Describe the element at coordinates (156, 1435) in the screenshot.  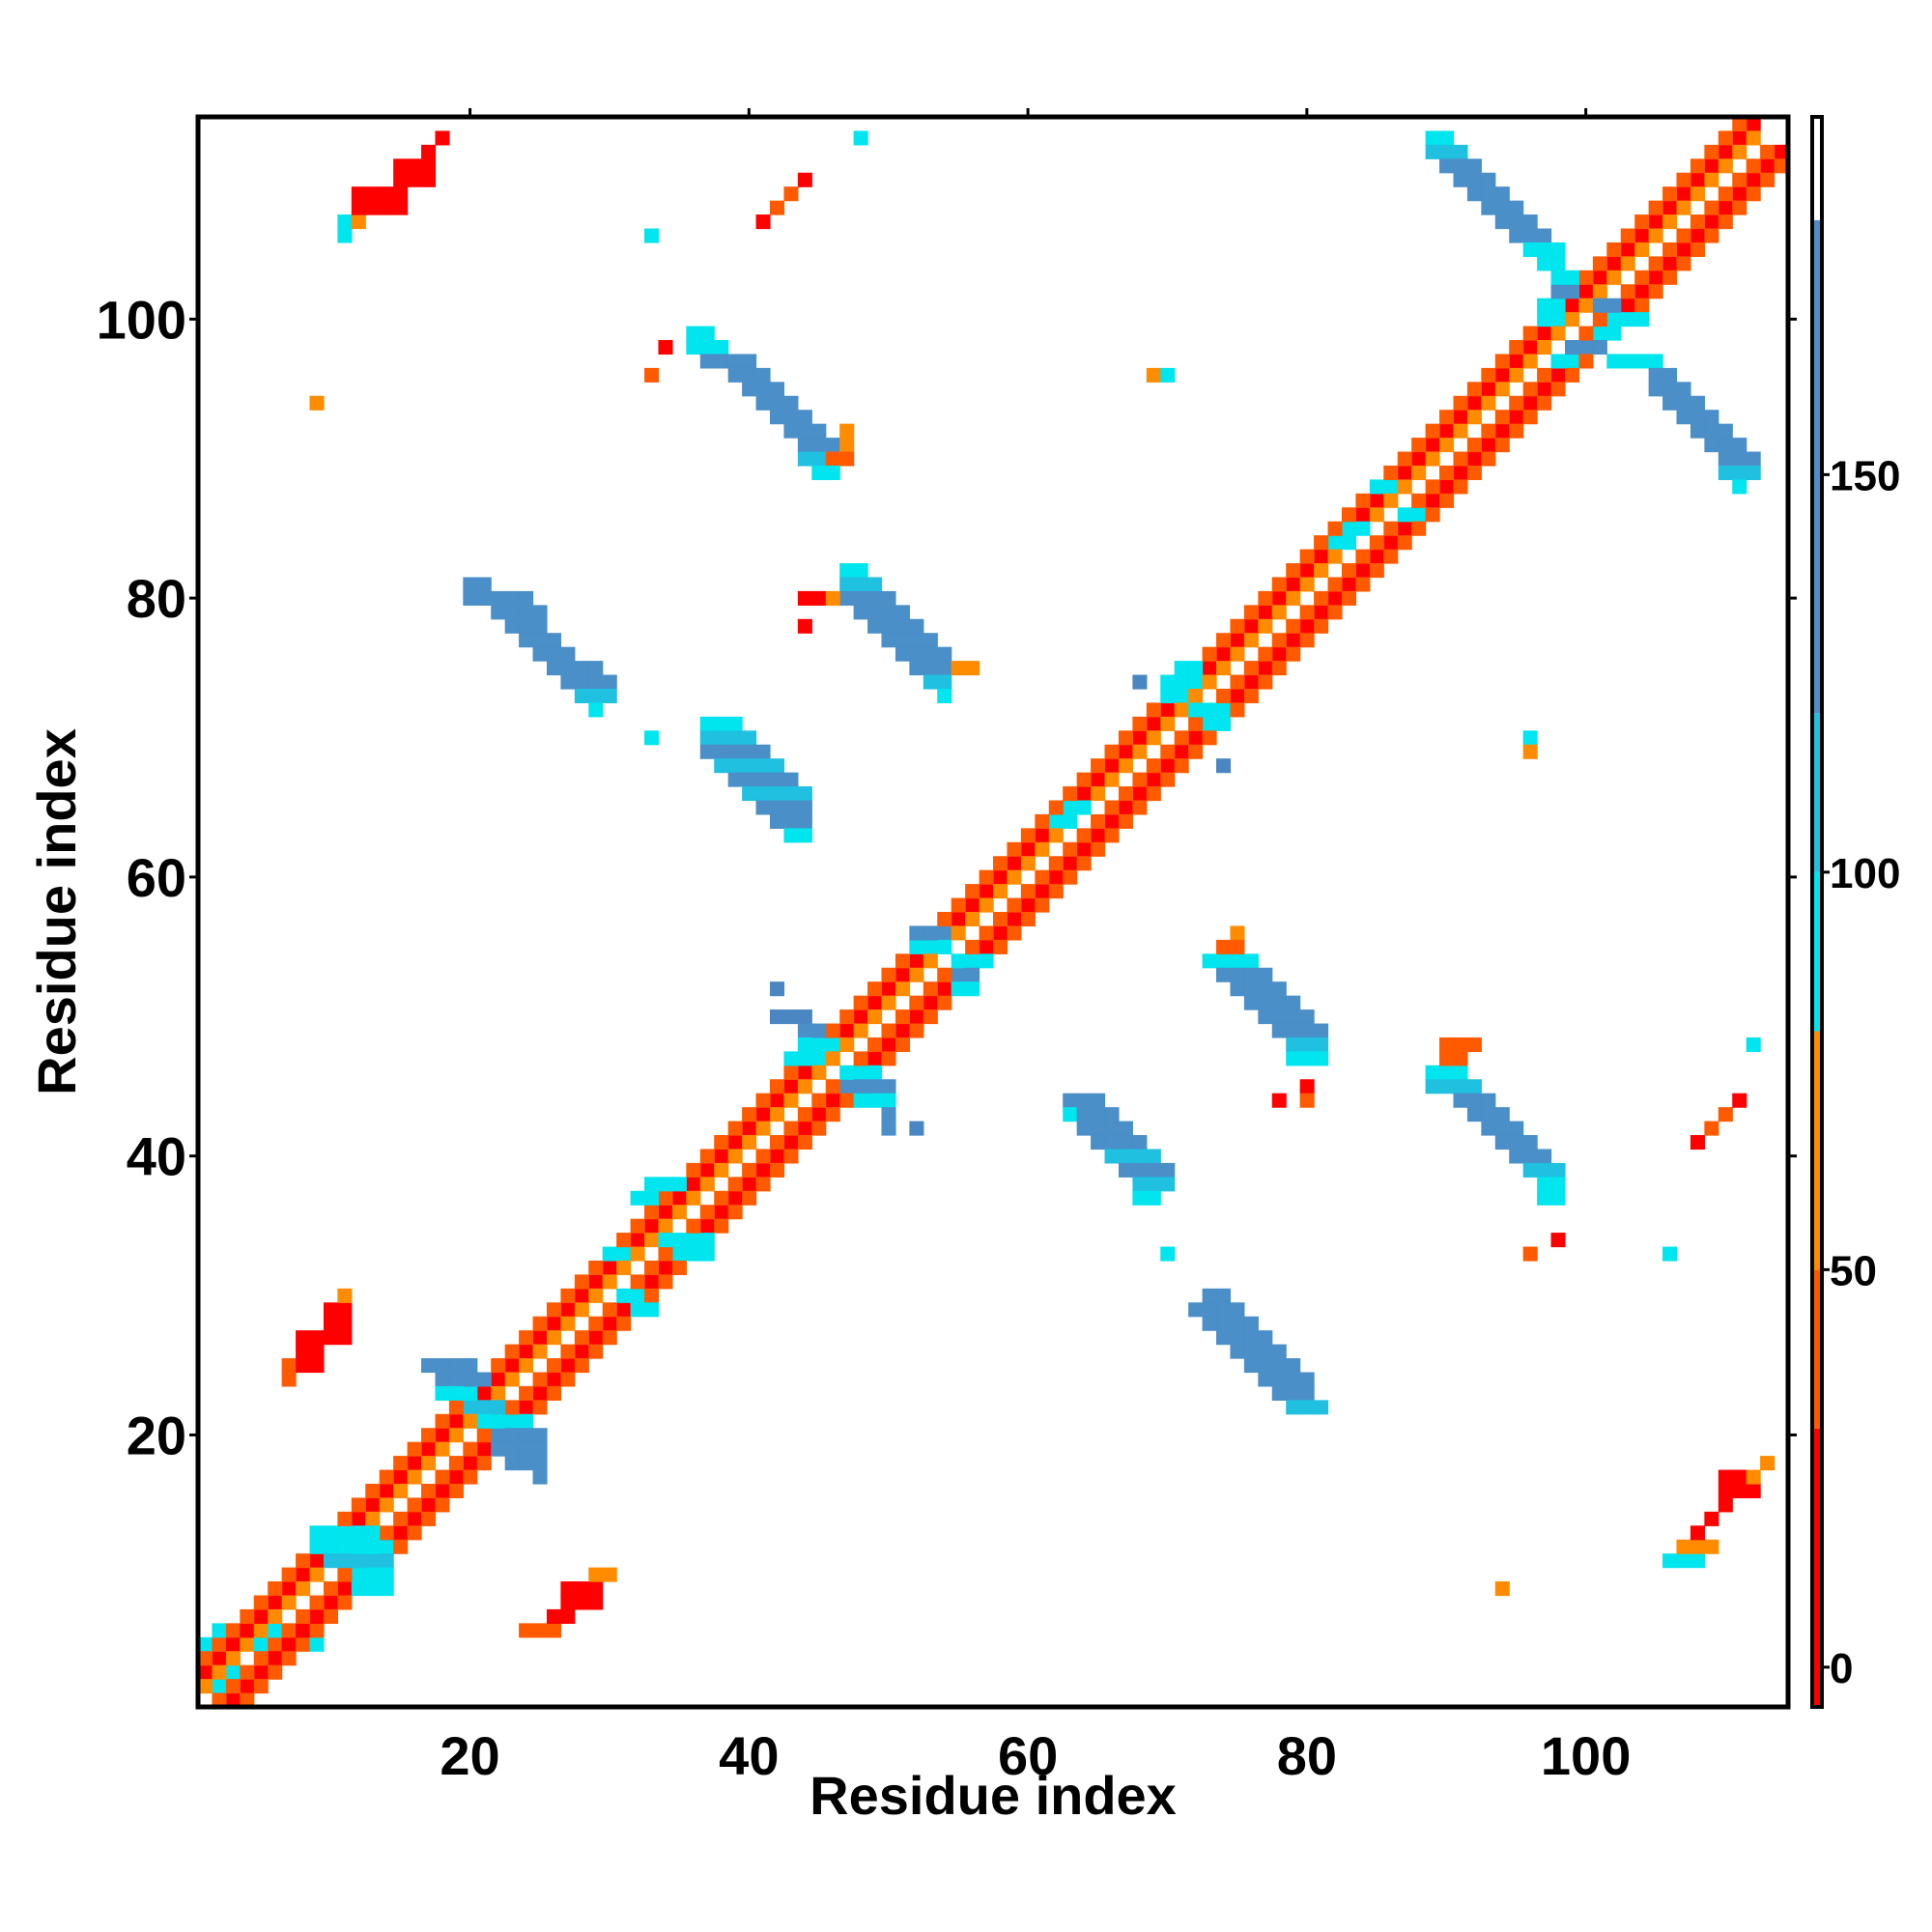
I see `y-tick-label: 20` at that location.